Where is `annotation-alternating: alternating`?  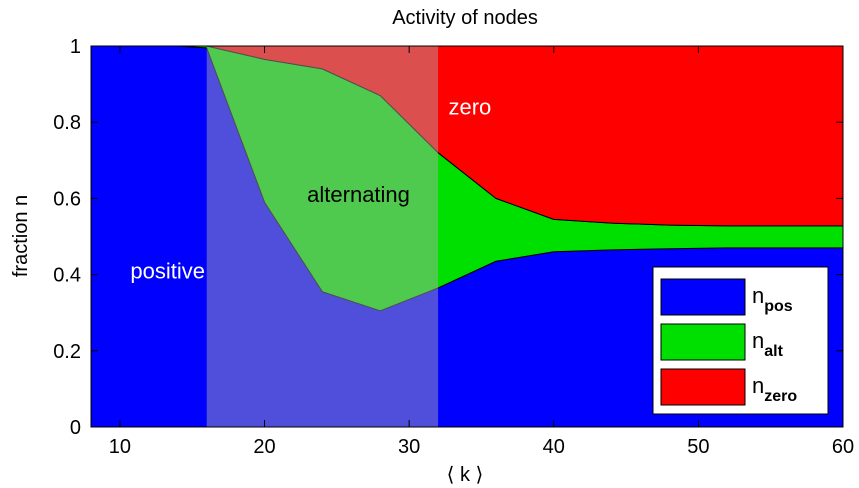 annotation-alternating: alternating is located at coordinates (358, 194).